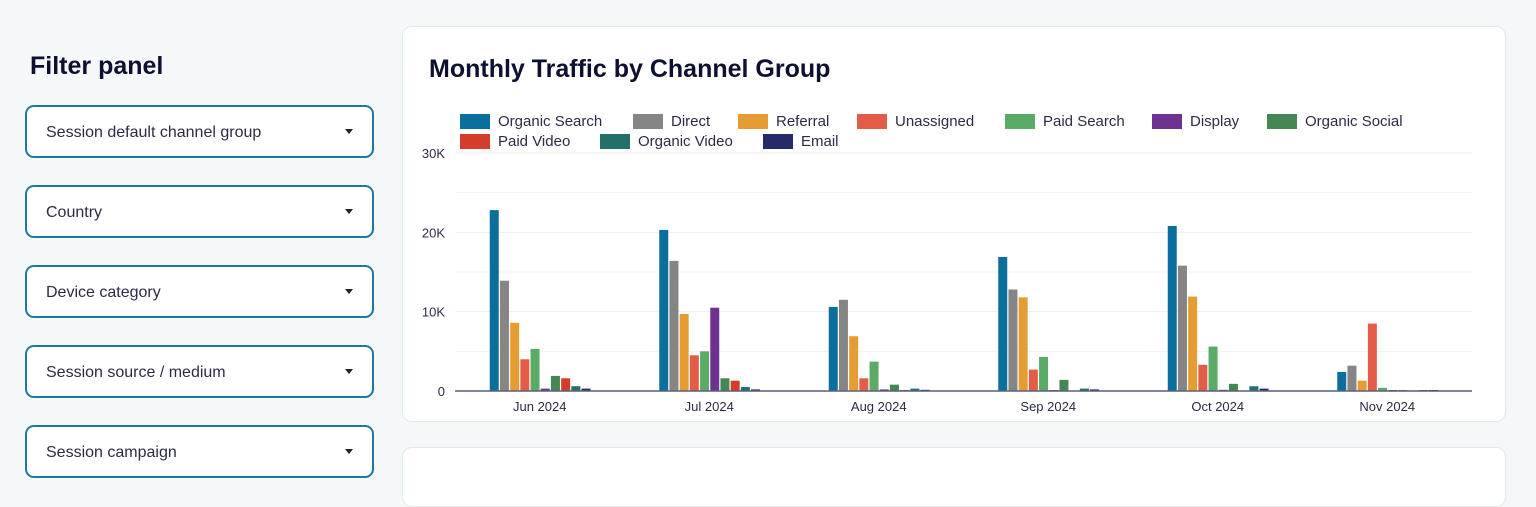 The height and width of the screenshot is (507, 1536). I want to click on x-tick-label: Sep 2024, so click(1048, 406).